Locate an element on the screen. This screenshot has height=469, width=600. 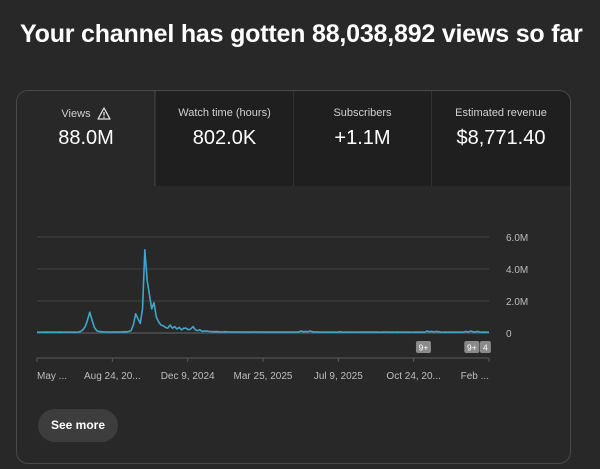
tab-views: Views 88.0M is located at coordinates (86, 138).